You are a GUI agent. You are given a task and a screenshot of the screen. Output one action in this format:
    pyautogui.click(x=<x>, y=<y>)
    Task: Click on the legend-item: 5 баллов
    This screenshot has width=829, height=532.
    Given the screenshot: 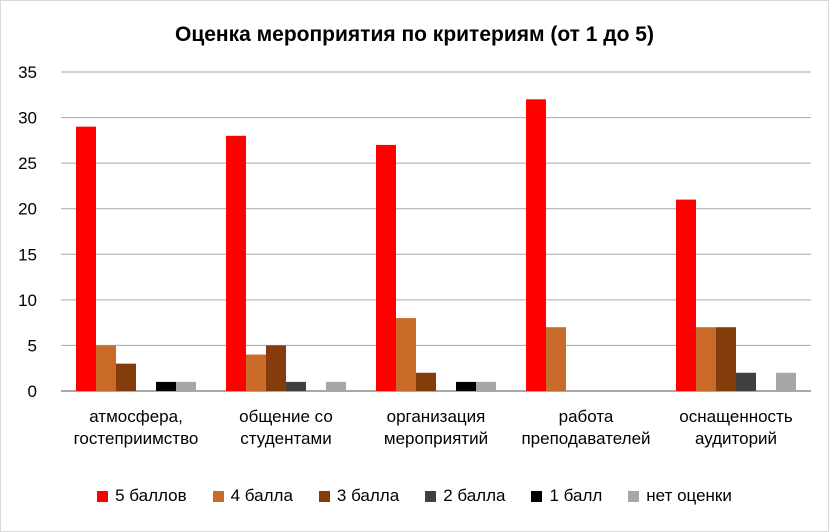 What is the action you would take?
    pyautogui.click(x=142, y=496)
    